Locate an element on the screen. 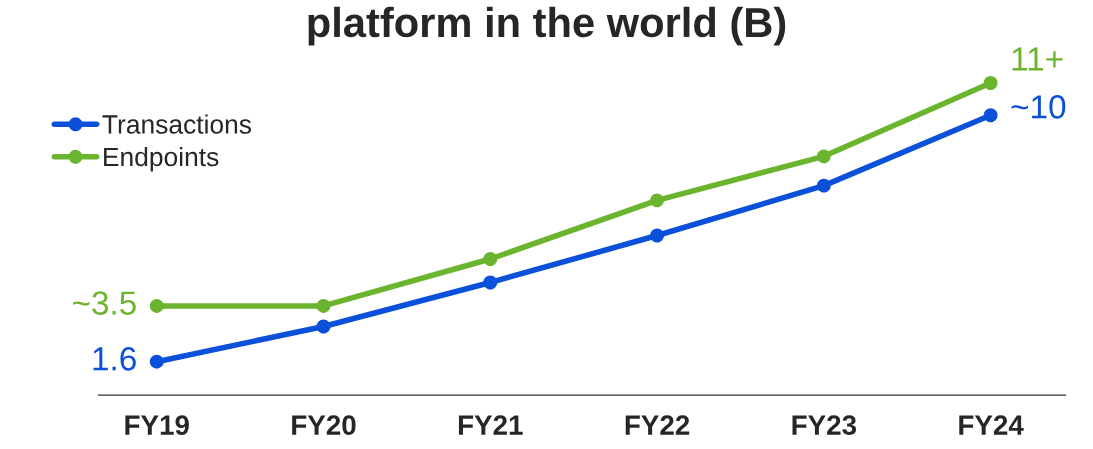 This screenshot has width=1093, height=449. x-tick-label: FY20 is located at coordinates (324, 425).